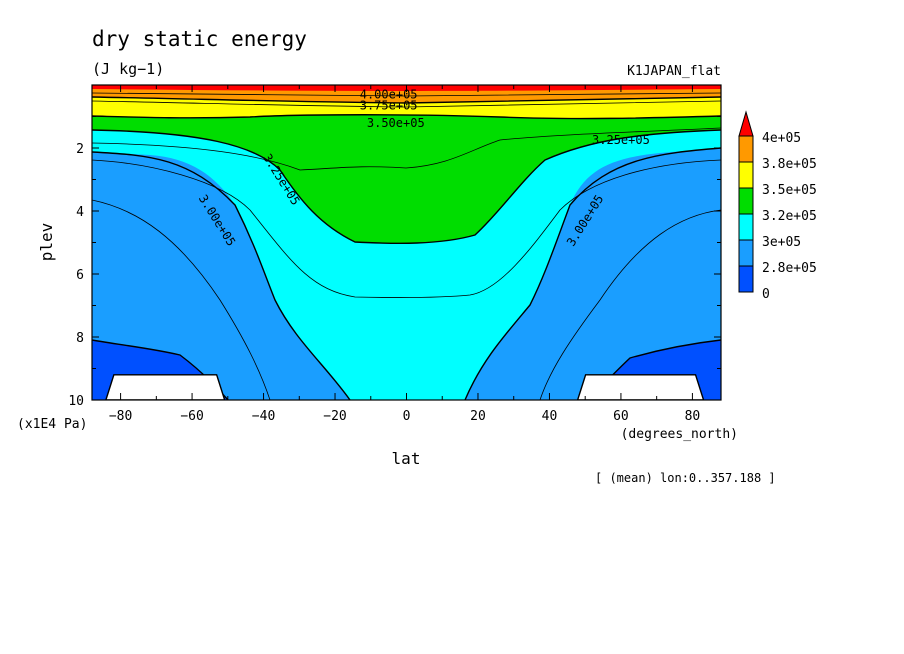 The width and height of the screenshot is (904, 654). Describe the element at coordinates (396, 123) in the screenshot. I see `contour-label: 3.50e+05` at that location.